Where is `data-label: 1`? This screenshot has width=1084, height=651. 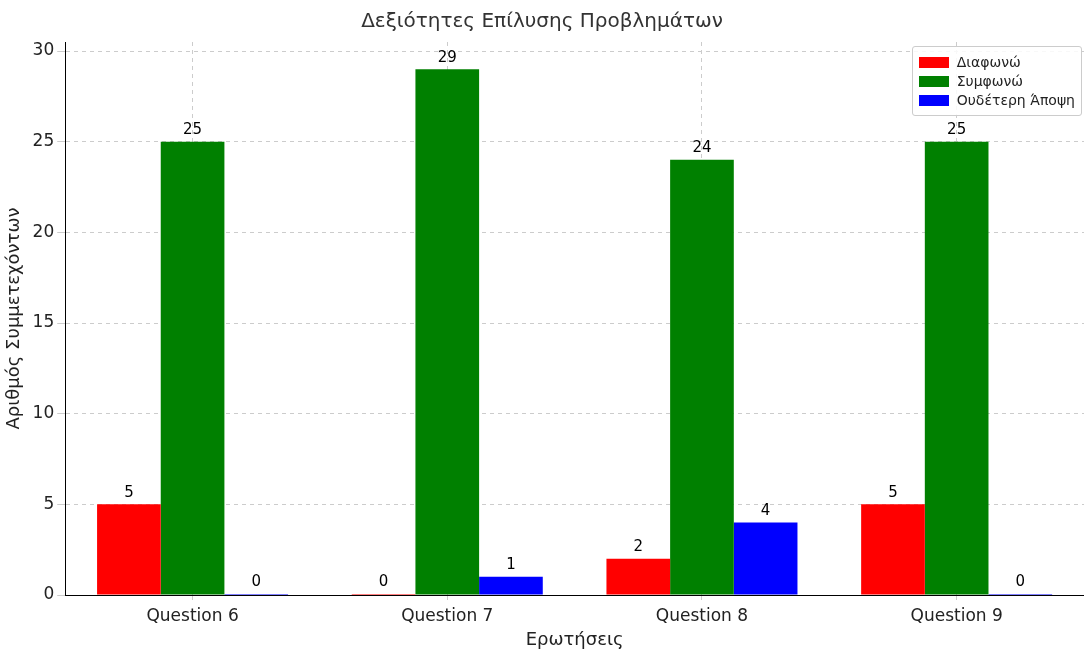
data-label: 1 is located at coordinates (511, 564).